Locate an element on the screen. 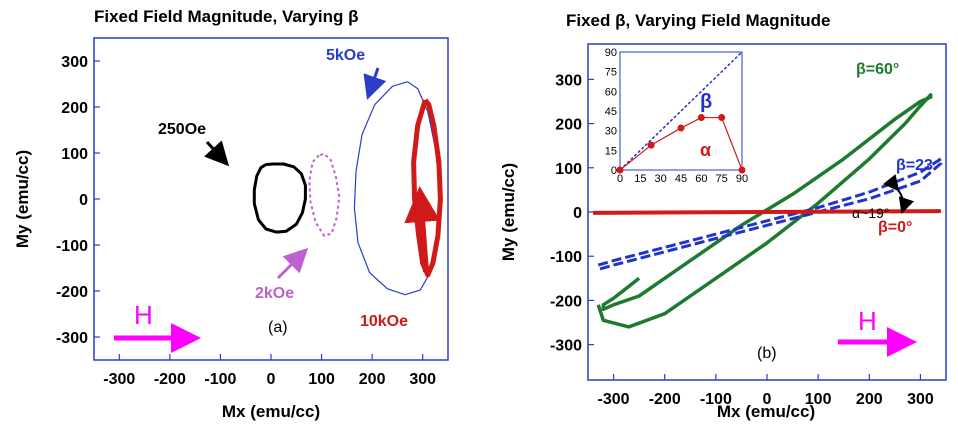 This screenshot has height=428, width=958. inset-xtick-label: 45 is located at coordinates (681, 179).